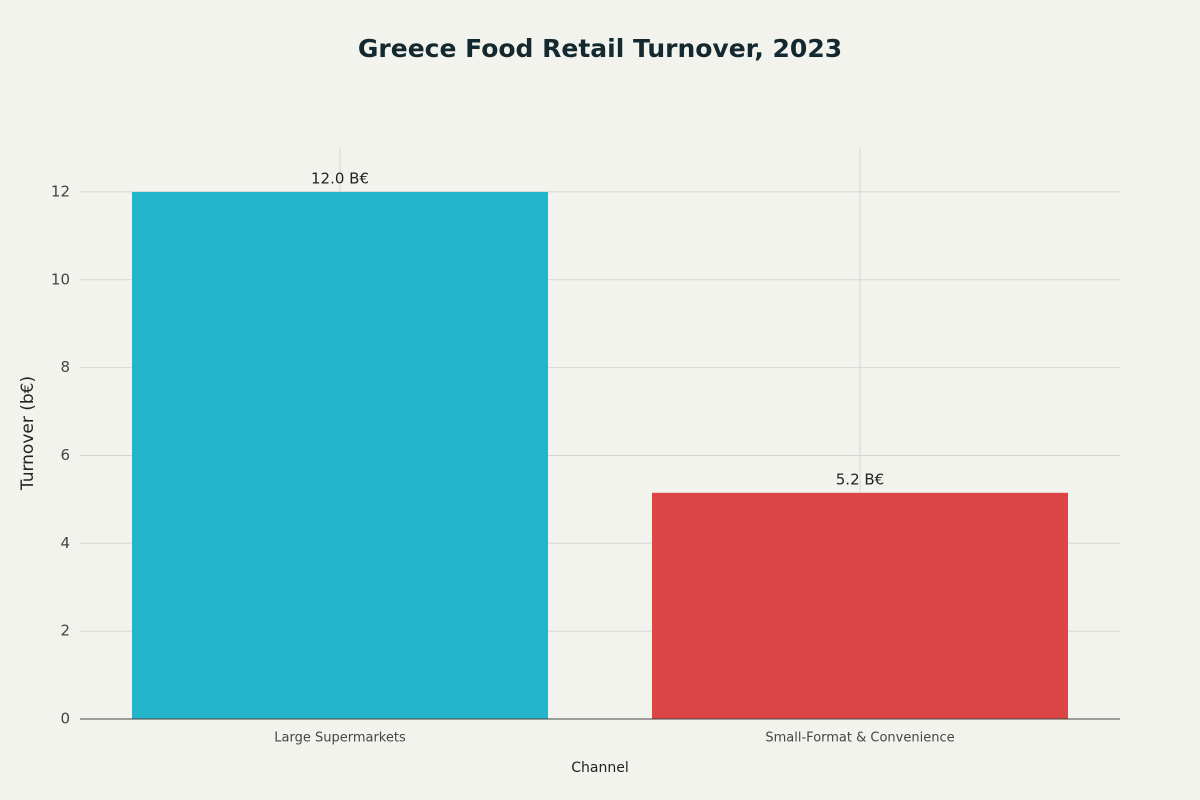  What do you see at coordinates (65, 719) in the screenshot?
I see `y-tick-label: 0` at bounding box center [65, 719].